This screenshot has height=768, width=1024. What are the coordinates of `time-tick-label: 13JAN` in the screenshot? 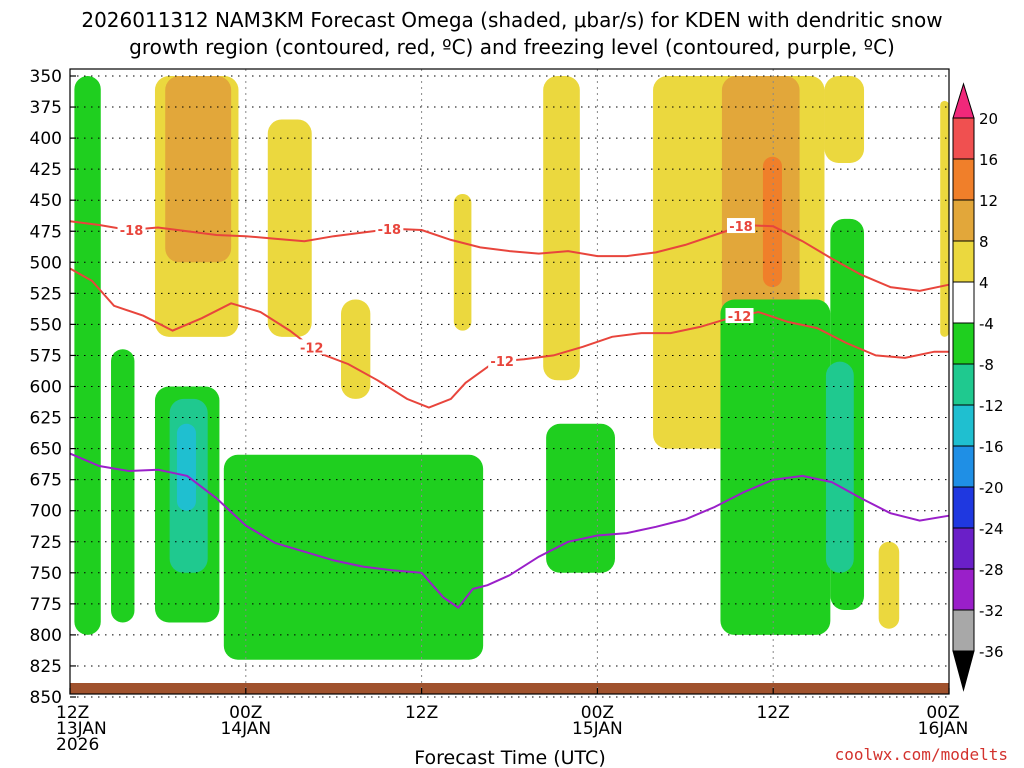 It's located at (81, 729).